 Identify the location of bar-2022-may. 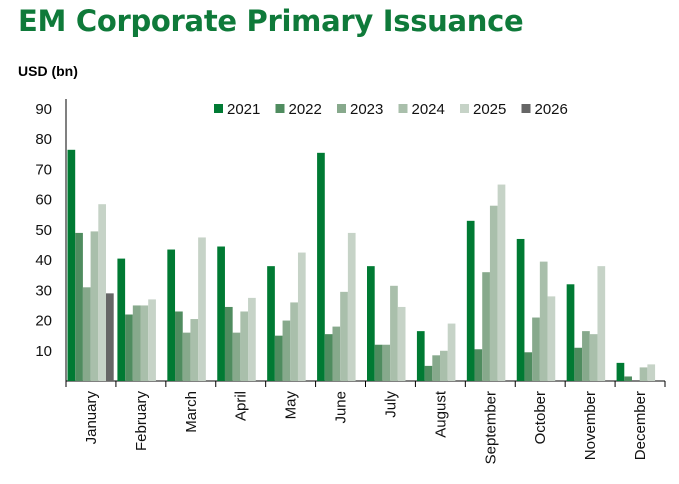
(278, 358).